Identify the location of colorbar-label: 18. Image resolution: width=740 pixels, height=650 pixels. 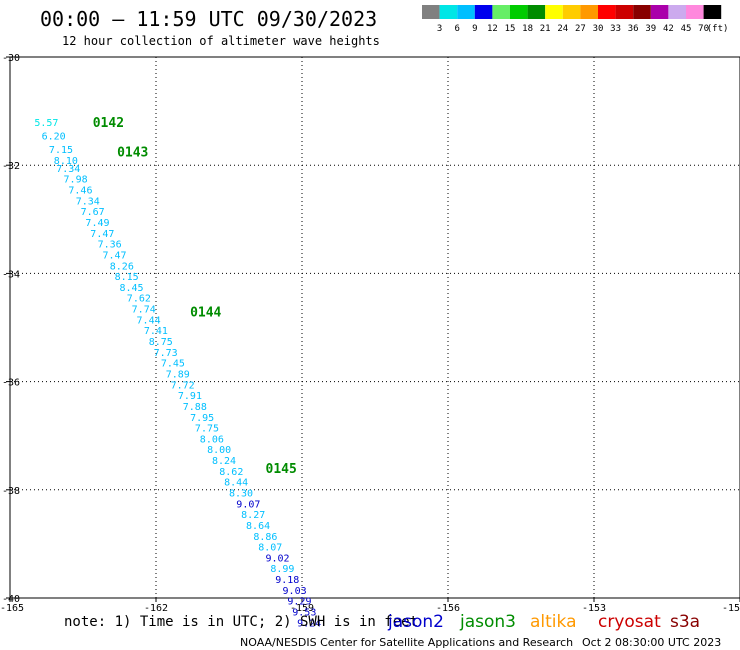
(527, 29).